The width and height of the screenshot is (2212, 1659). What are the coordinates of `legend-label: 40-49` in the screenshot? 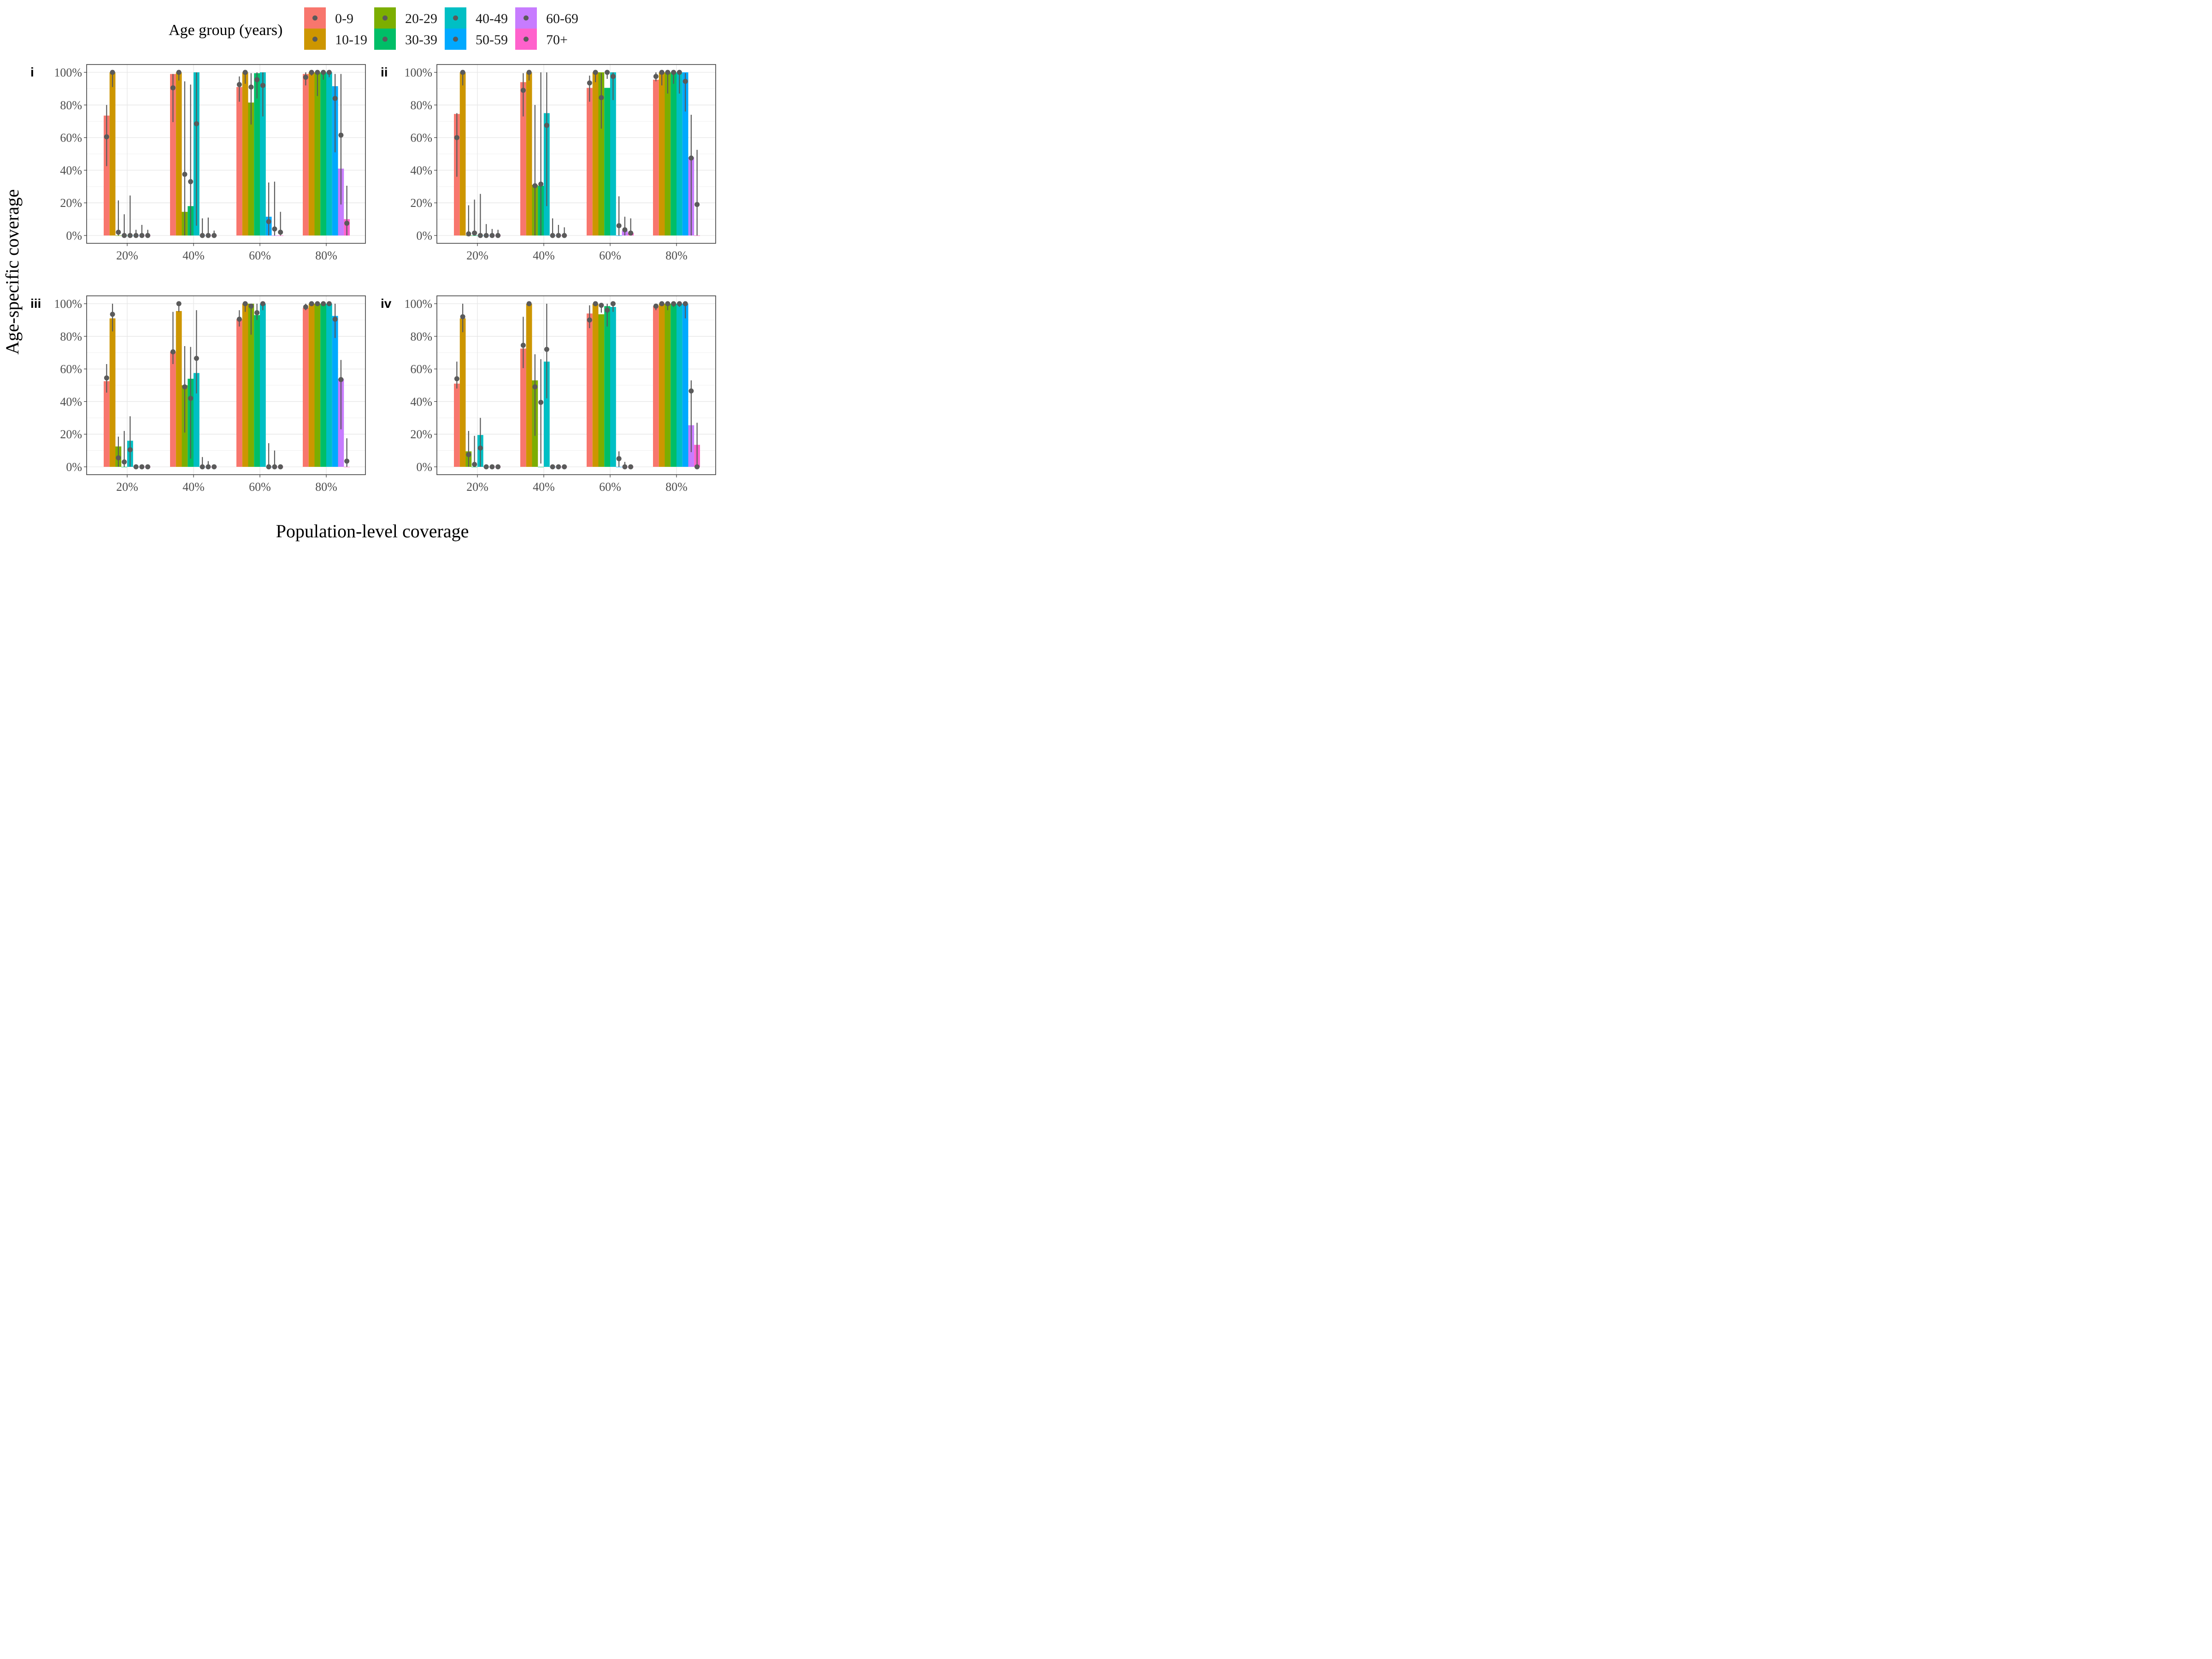 It's located at (492, 18).